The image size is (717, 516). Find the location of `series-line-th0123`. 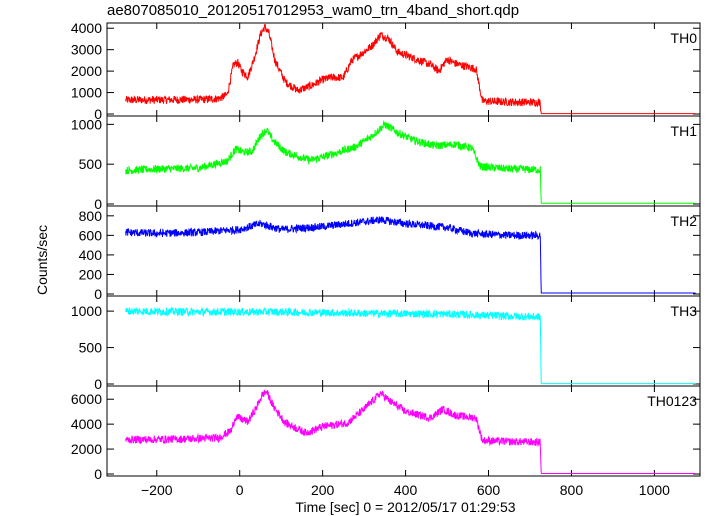

series-line-th0123 is located at coordinates (410, 431).